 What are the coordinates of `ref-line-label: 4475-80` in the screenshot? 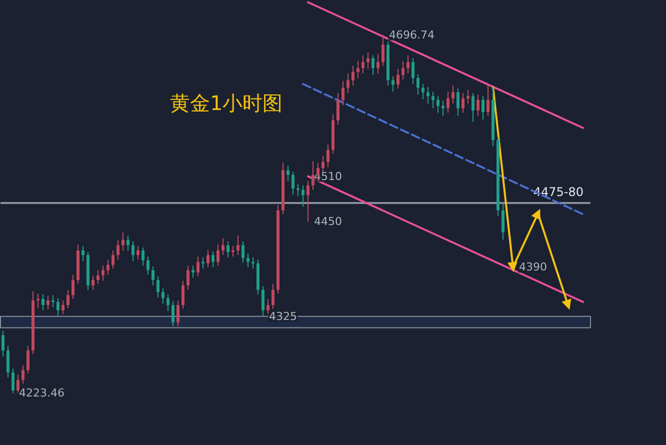 It's located at (558, 191).